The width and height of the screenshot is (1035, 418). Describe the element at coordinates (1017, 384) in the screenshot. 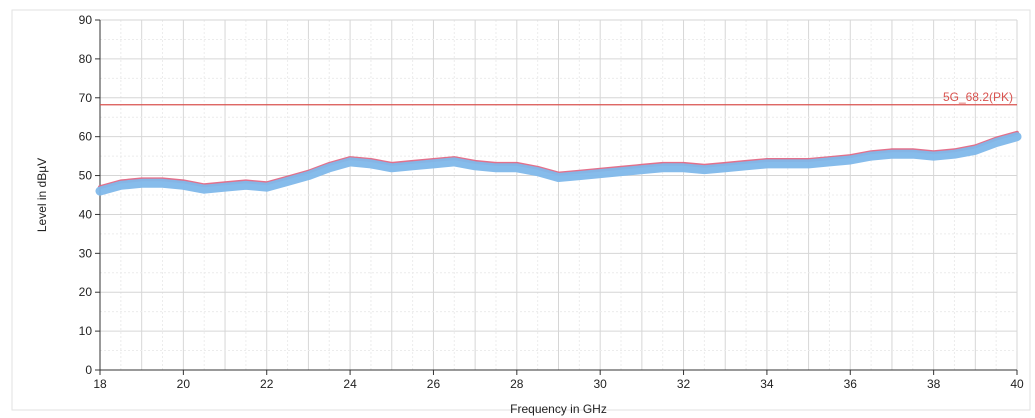

I see `x-tick-label: 40` at that location.